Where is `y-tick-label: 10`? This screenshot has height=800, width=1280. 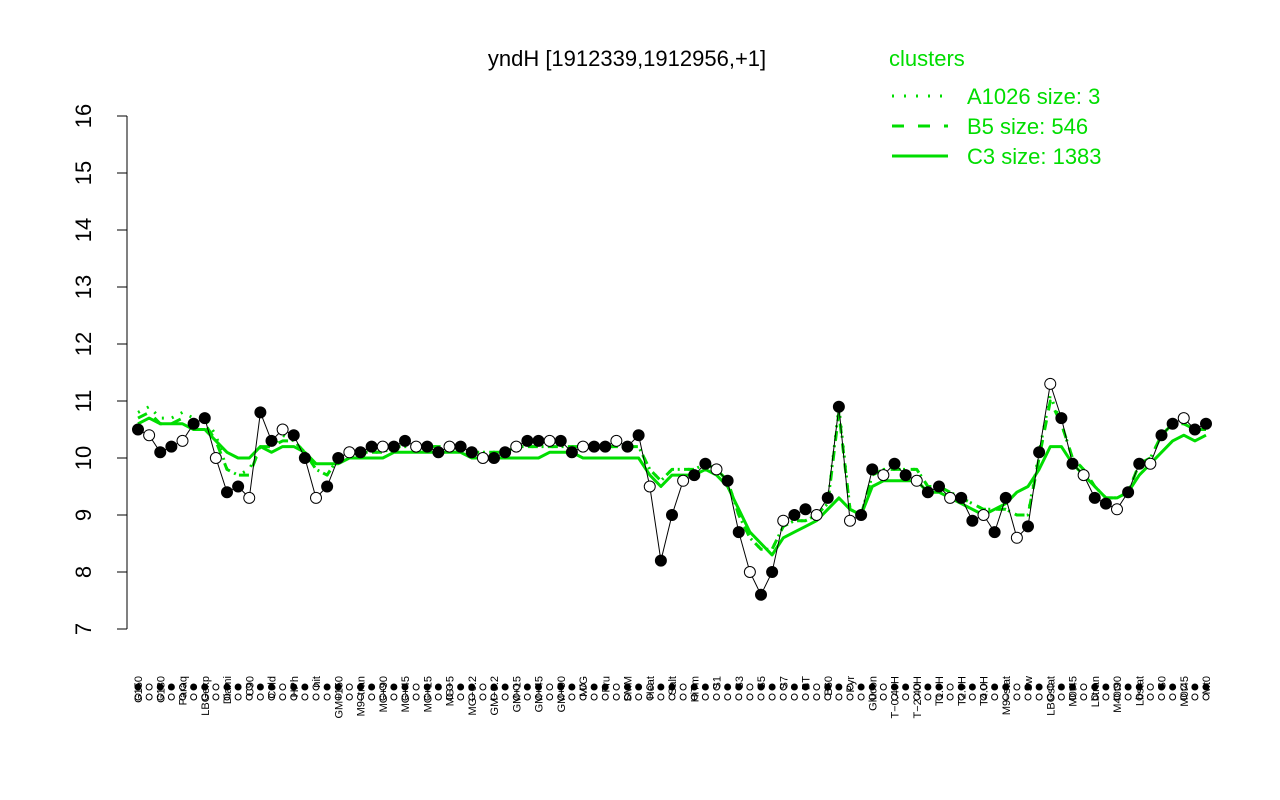 y-tick-label: 10 is located at coordinates (83, 458).